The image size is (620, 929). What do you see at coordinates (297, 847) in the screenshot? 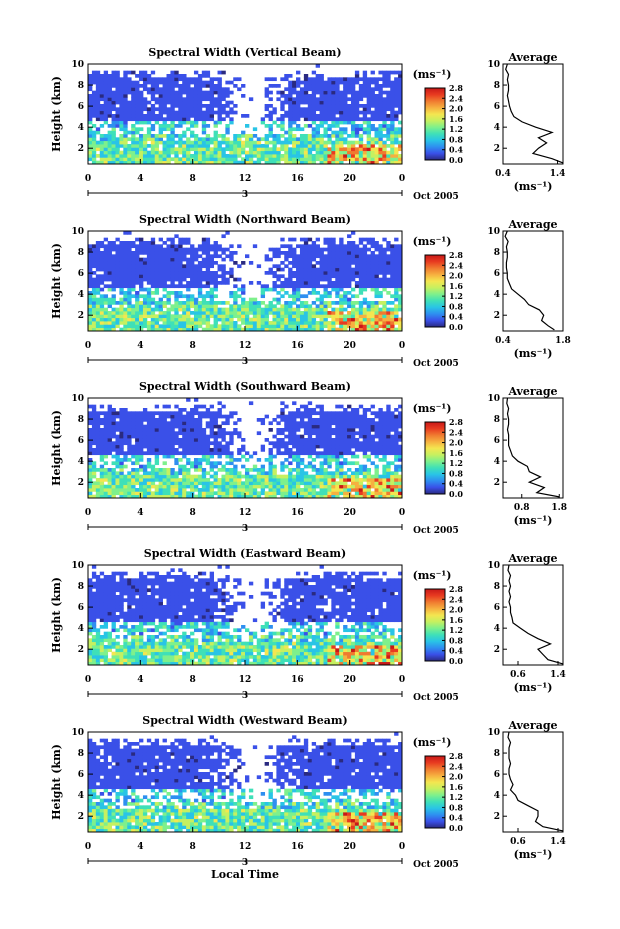
I see `x-tick-label: 16` at bounding box center [297, 847].